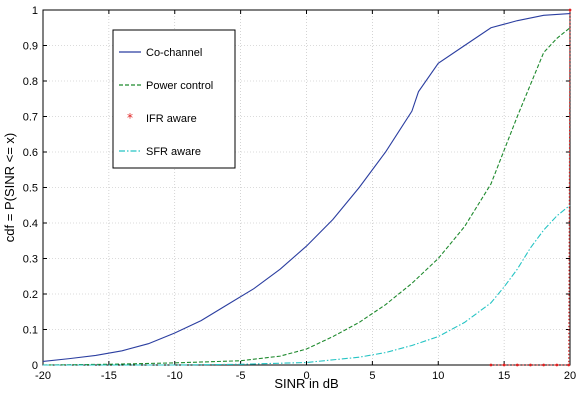 Image resolution: width=579 pixels, height=395 pixels. What do you see at coordinates (171, 119) in the screenshot?
I see `legend-entry-label: IFR aware` at bounding box center [171, 119].